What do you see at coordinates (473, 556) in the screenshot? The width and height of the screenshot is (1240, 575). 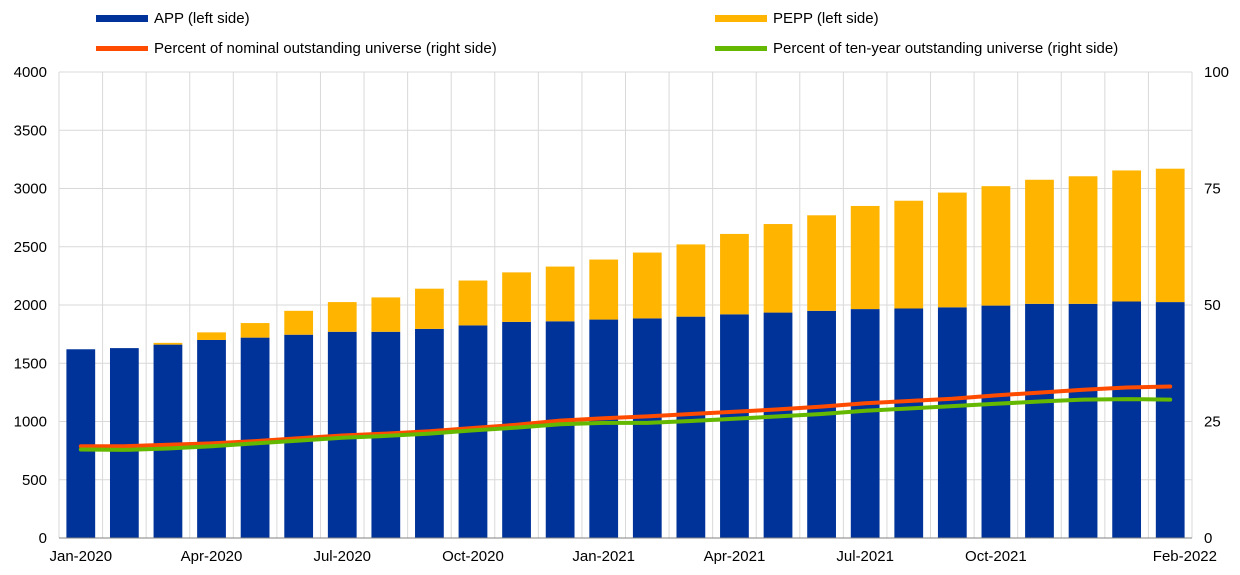 I see `x-tick-label: Oct-2020` at bounding box center [473, 556].